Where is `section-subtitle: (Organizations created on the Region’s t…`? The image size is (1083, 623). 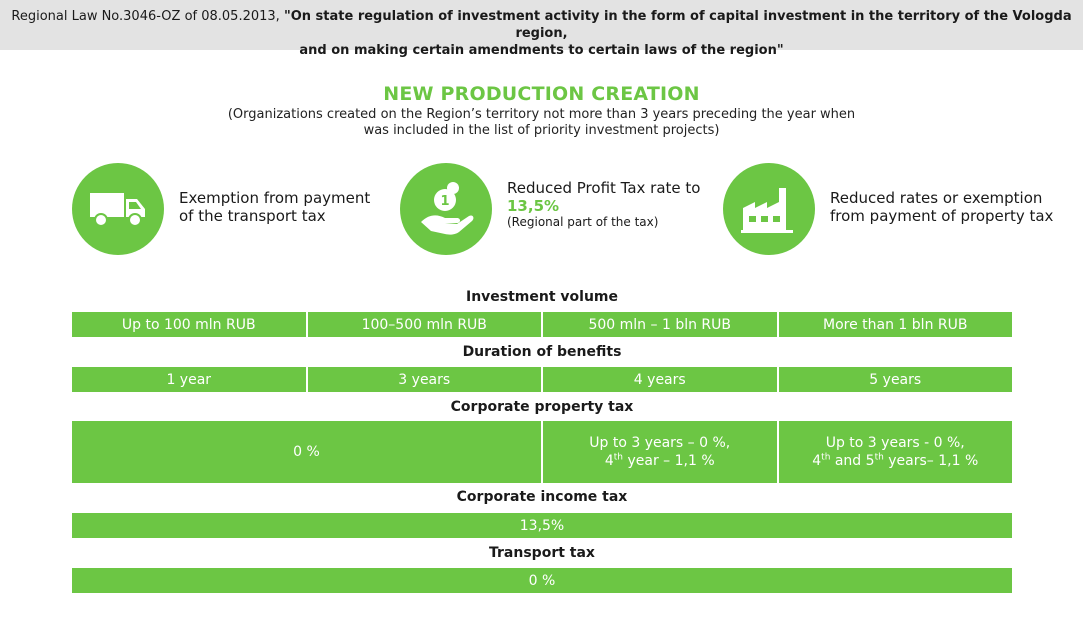
section-subtitle: (Organizations created on the Region’s t… is located at coordinates (541, 123).